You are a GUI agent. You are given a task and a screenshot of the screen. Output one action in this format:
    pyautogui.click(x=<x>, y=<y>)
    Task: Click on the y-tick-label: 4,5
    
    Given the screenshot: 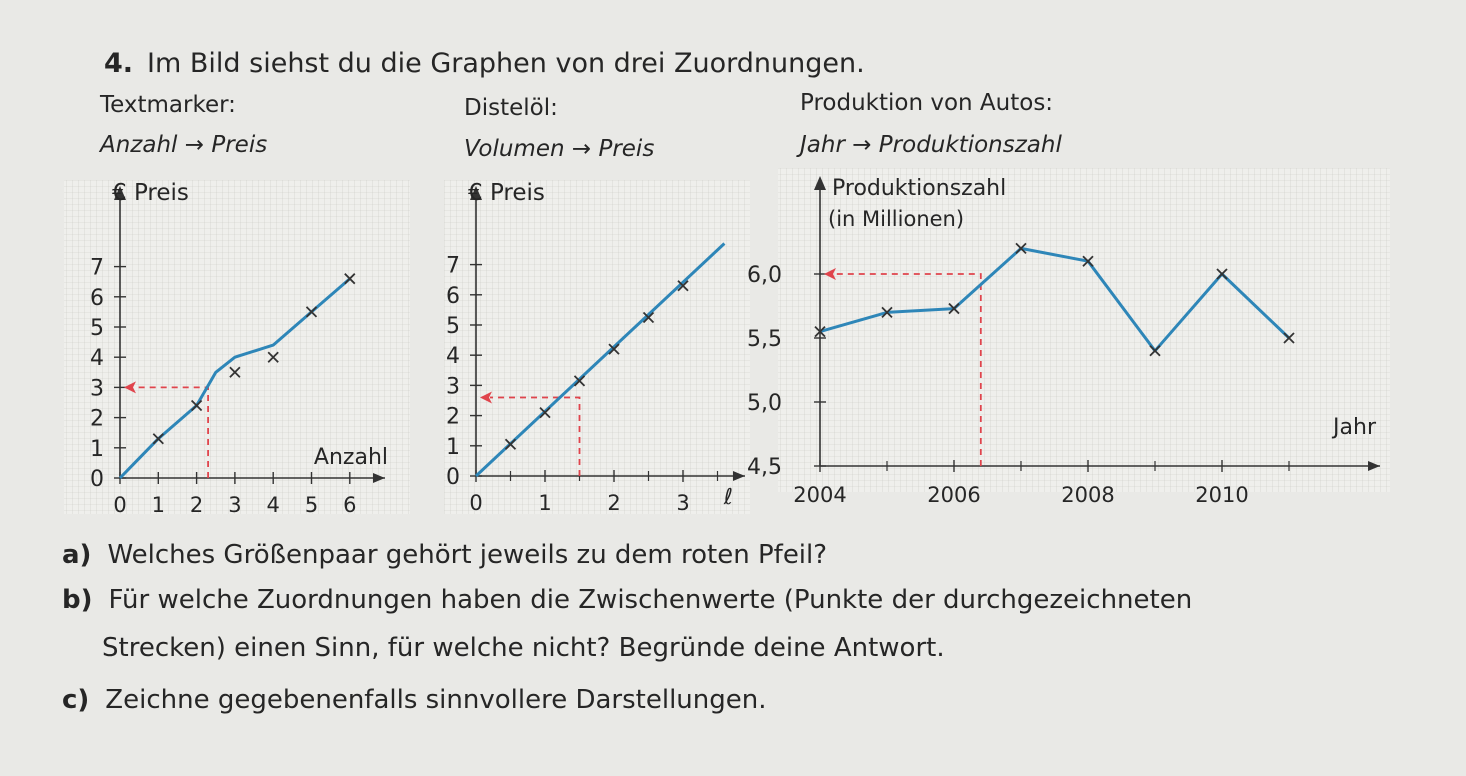 What is the action you would take?
    pyautogui.click(x=764, y=467)
    